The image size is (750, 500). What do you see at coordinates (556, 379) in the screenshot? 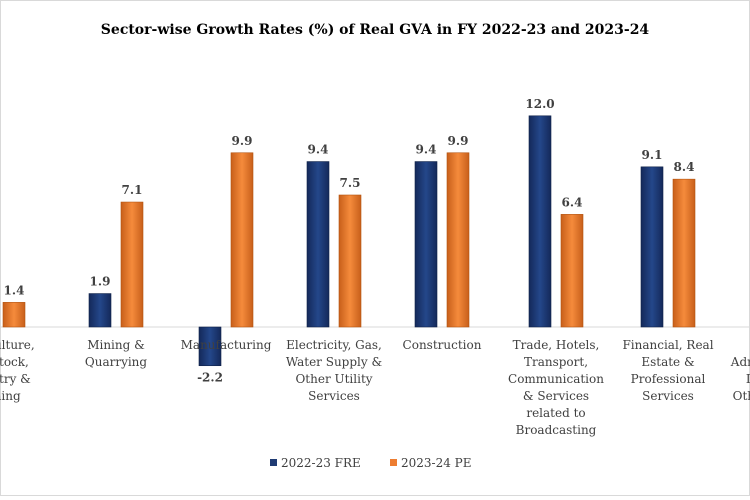
I see `category-label: Communication` at bounding box center [556, 379].